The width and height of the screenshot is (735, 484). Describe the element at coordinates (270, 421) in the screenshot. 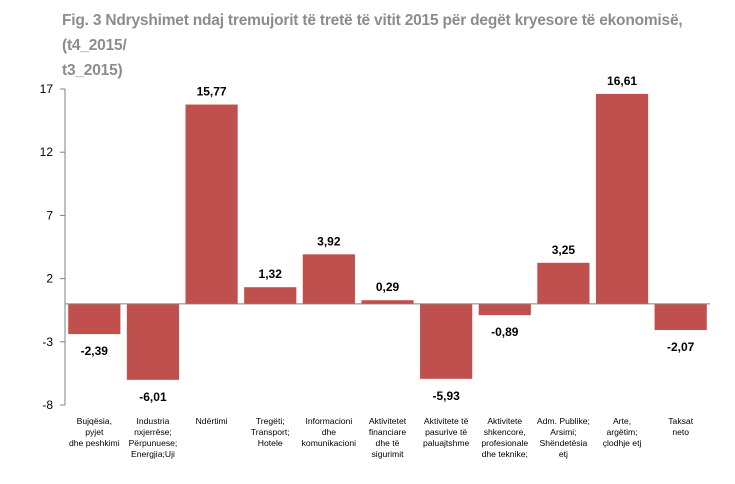

I see `x-category-label-line: Tregëti;` at that location.